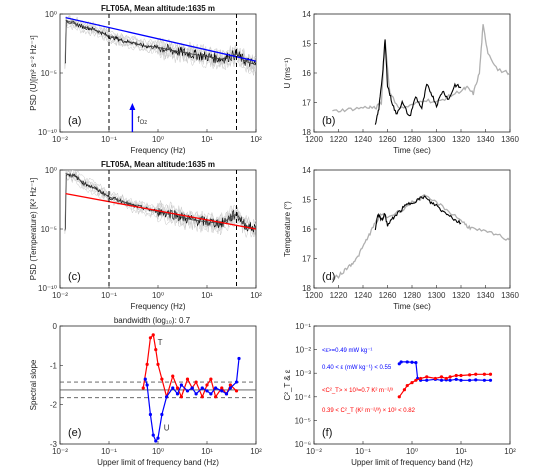 This screenshot has height=468, width=550. Describe the element at coordinates (74, 433) in the screenshot. I see `panel-e-letter: (e)` at that location.